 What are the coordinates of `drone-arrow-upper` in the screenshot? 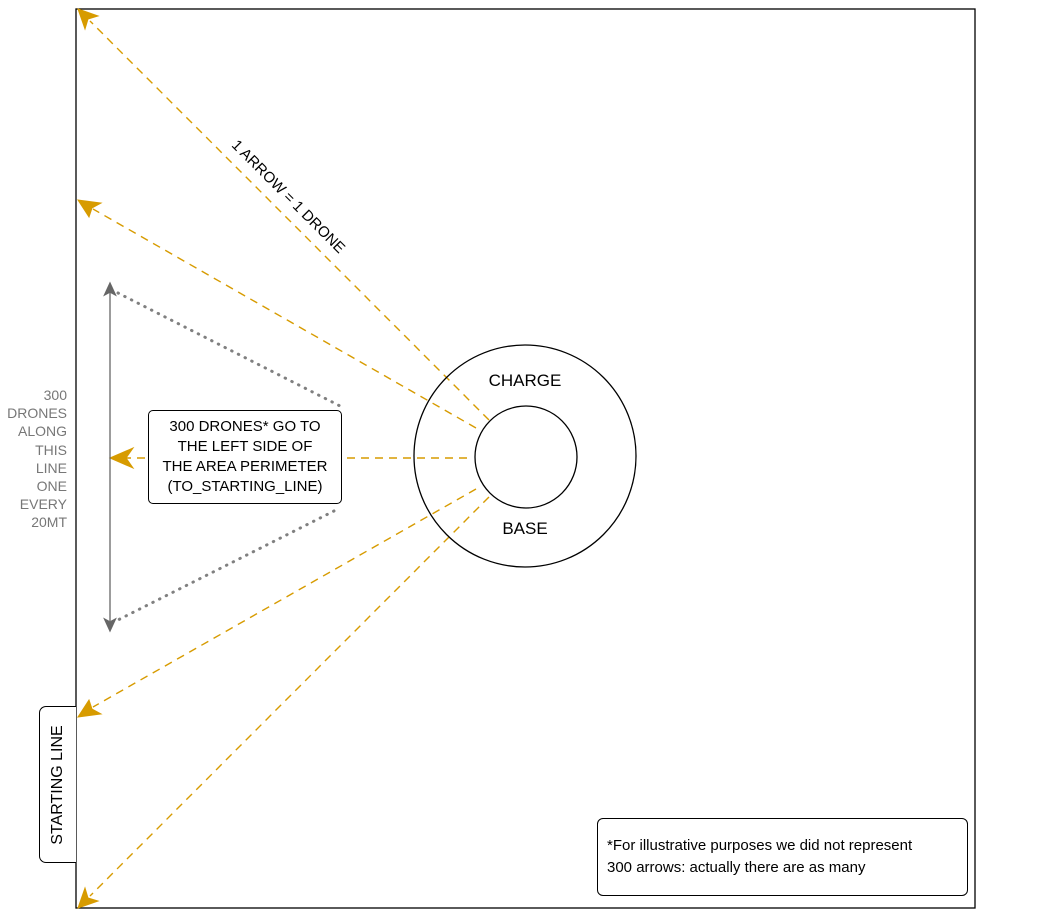 It's located at (284, 318).